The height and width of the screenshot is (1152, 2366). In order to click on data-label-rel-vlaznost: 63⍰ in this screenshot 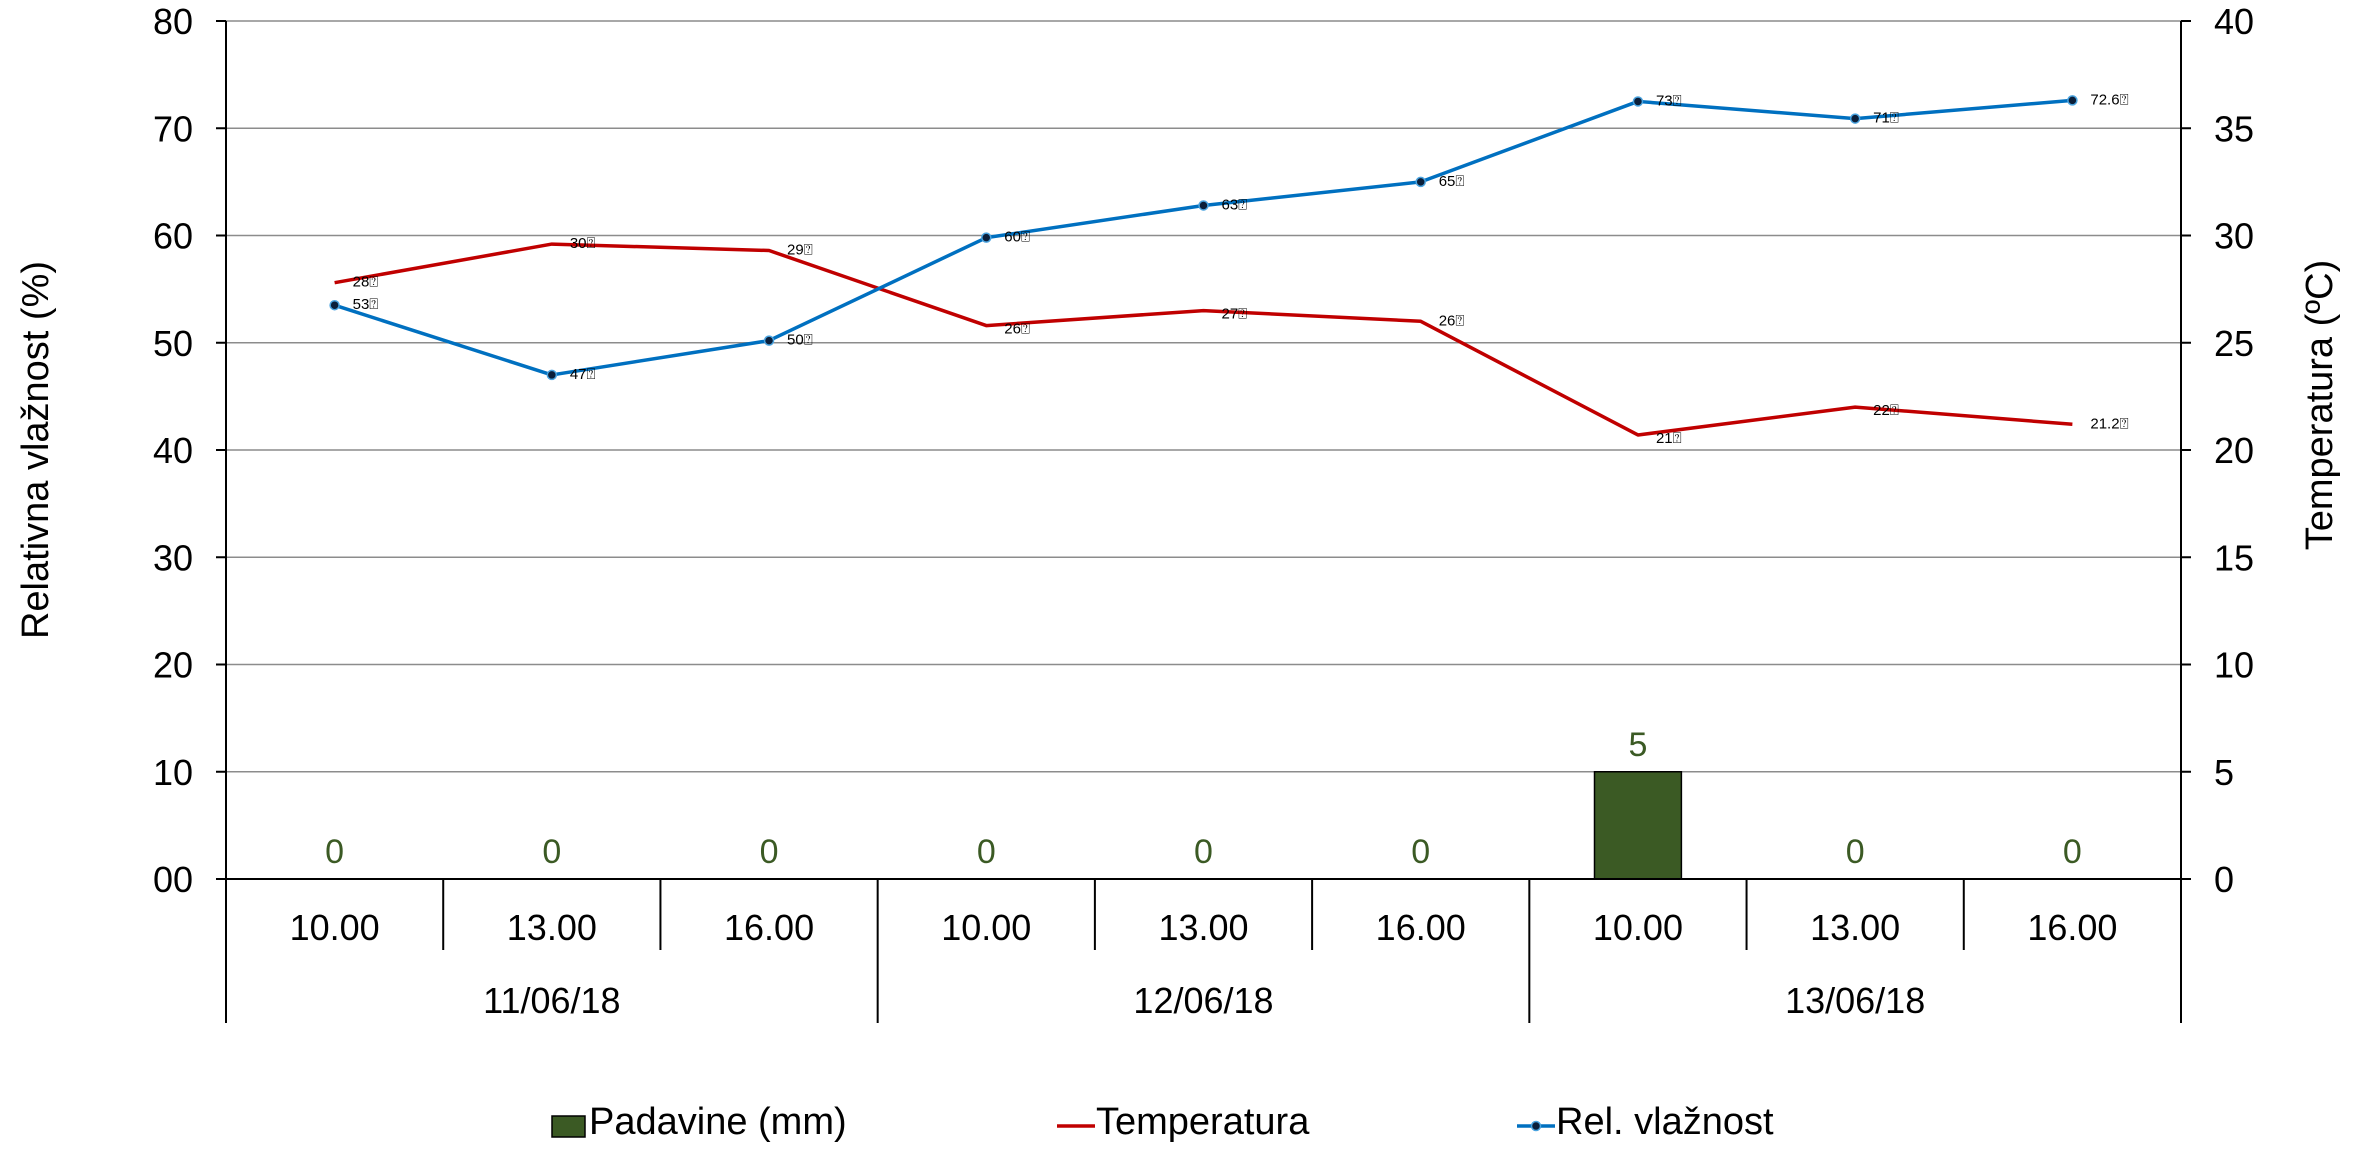, I will do `click(1235, 204)`.